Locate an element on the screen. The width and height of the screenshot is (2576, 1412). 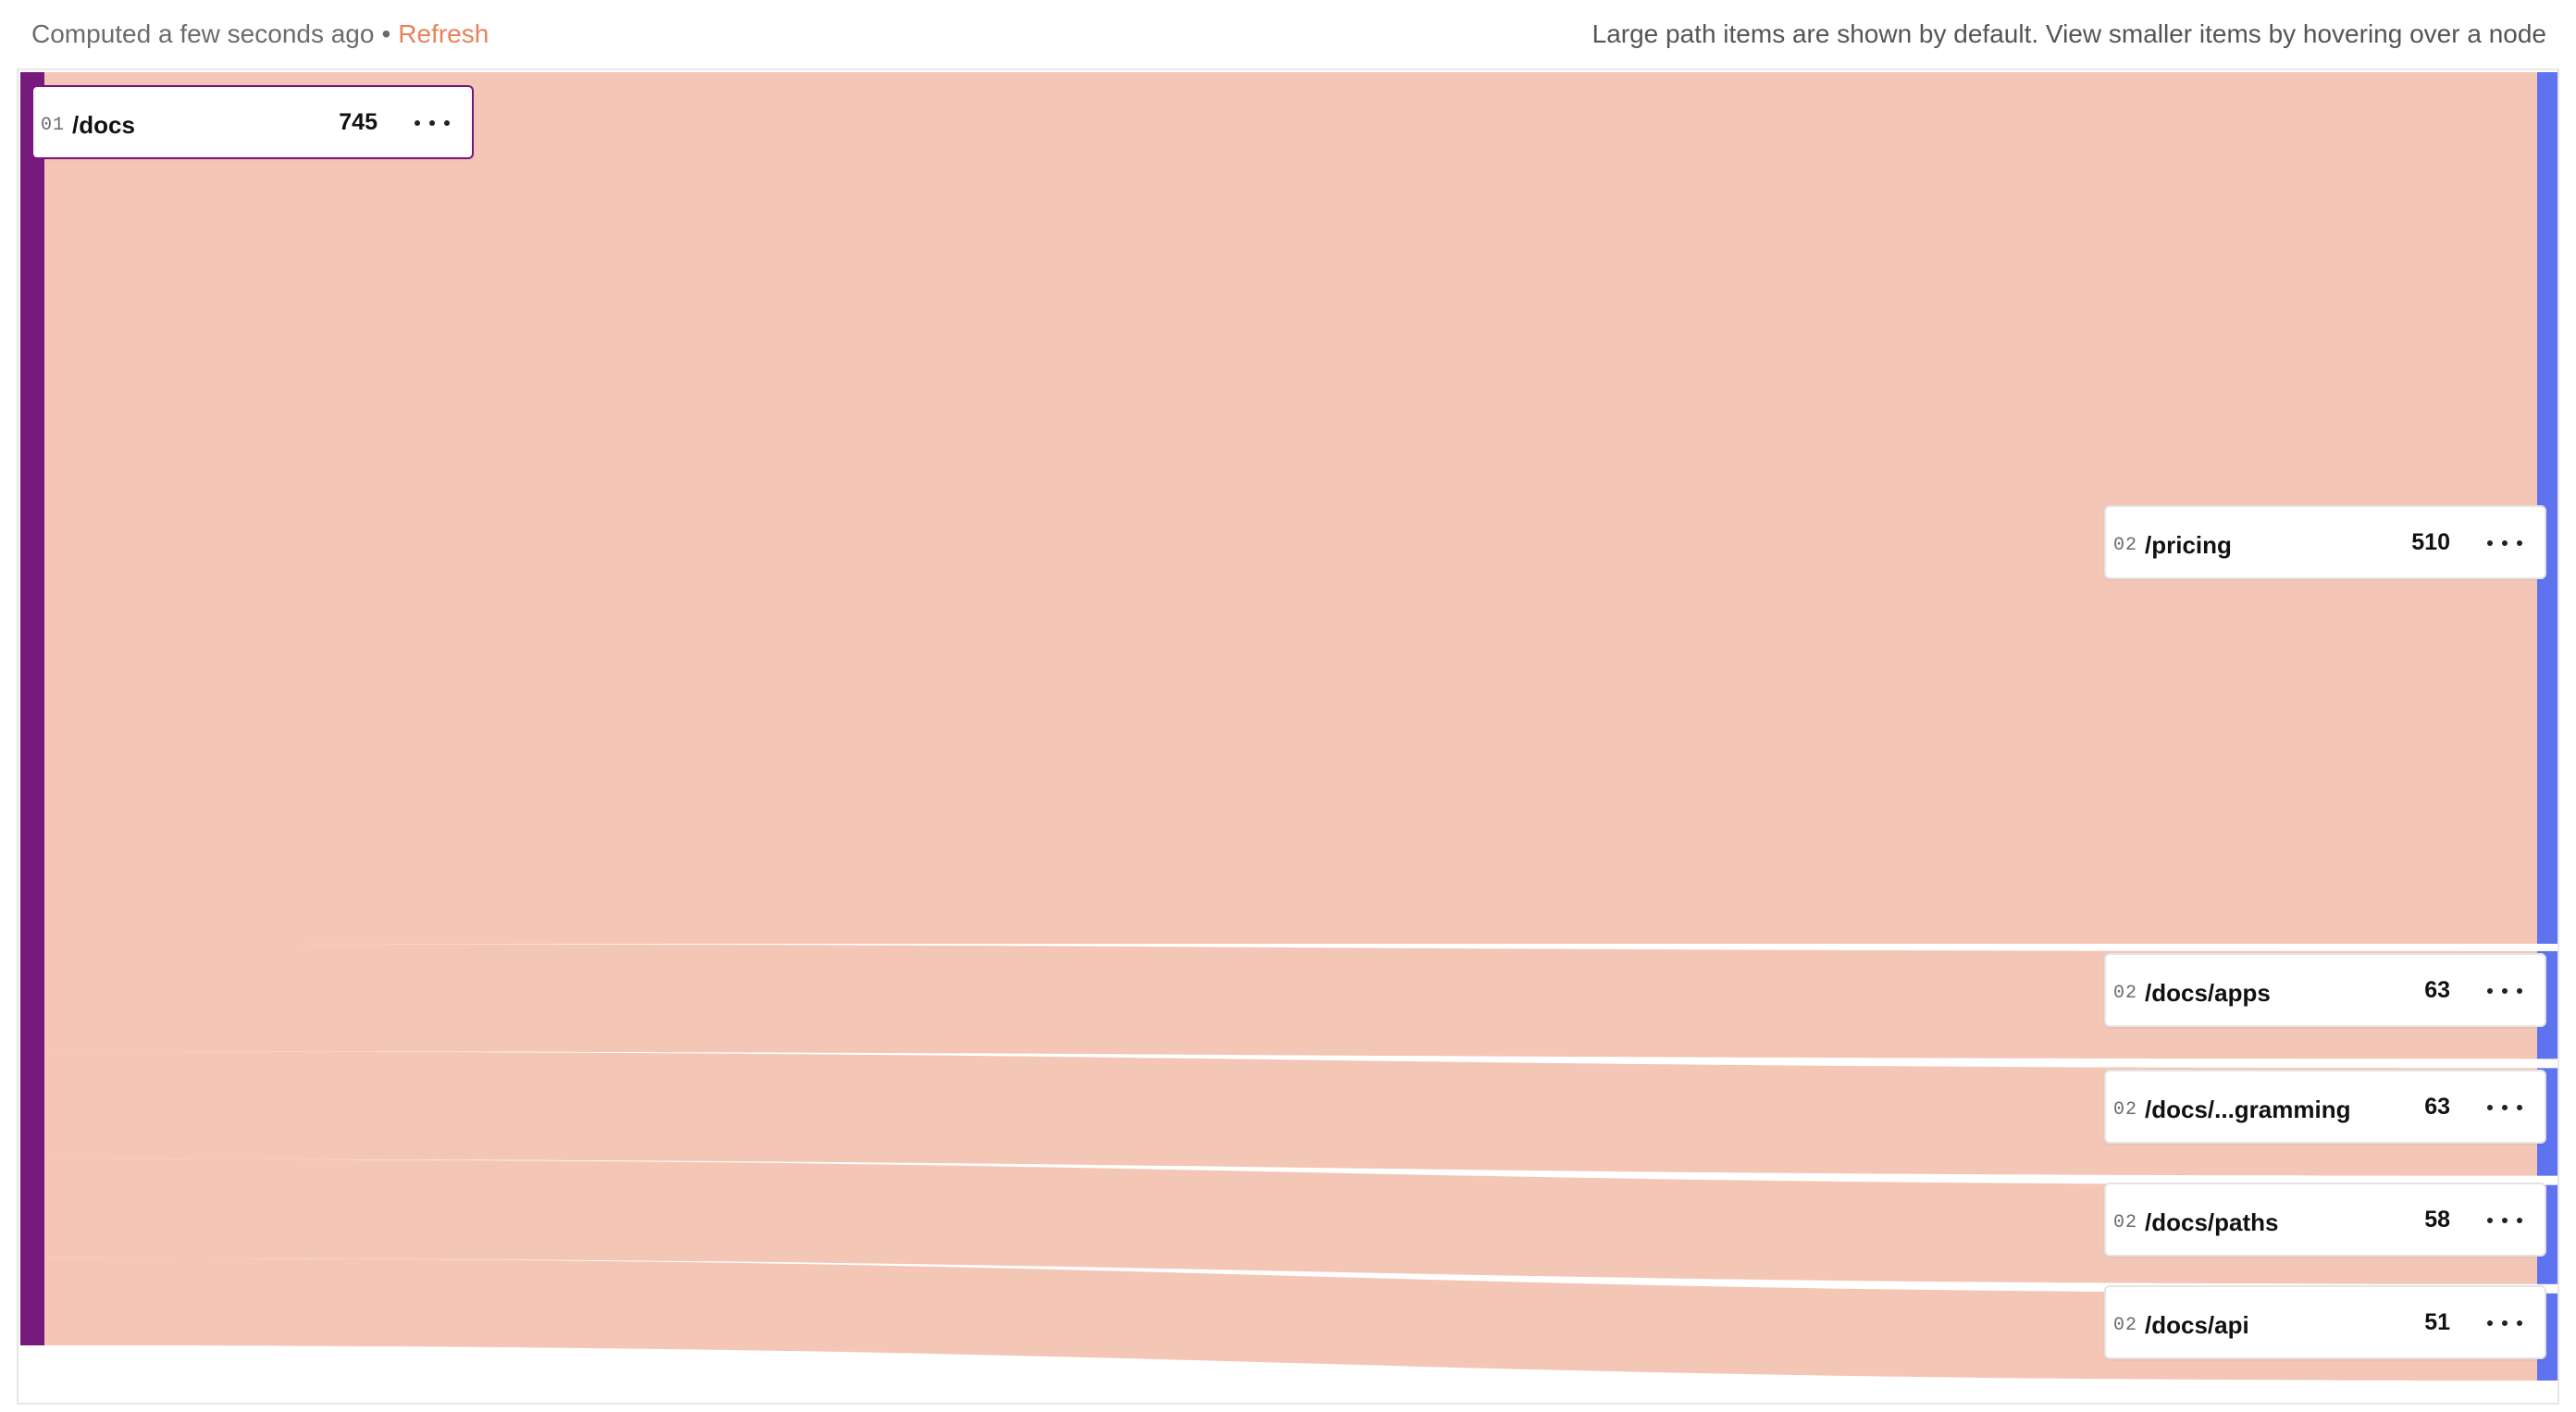
target-node-card-docs-api: 02 /docs/api 51 is located at coordinates (2325, 1321).